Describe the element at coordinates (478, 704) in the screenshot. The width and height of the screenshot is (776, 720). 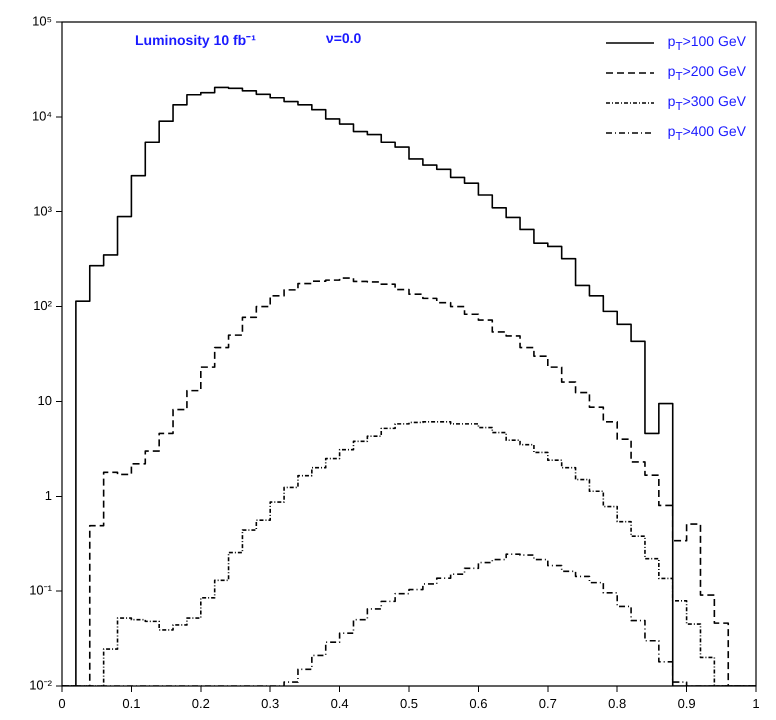
I see `x-tick-label: 0.6` at that location.